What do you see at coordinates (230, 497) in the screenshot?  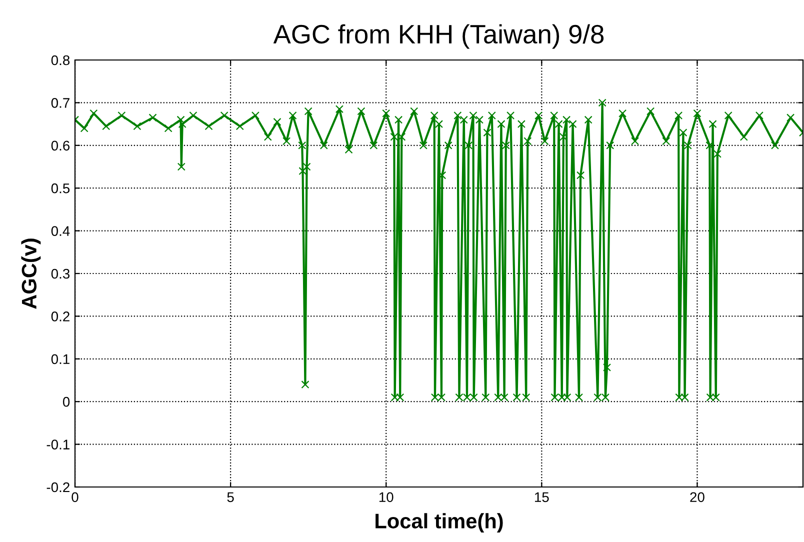 I see `x-tick-label: 5` at bounding box center [230, 497].